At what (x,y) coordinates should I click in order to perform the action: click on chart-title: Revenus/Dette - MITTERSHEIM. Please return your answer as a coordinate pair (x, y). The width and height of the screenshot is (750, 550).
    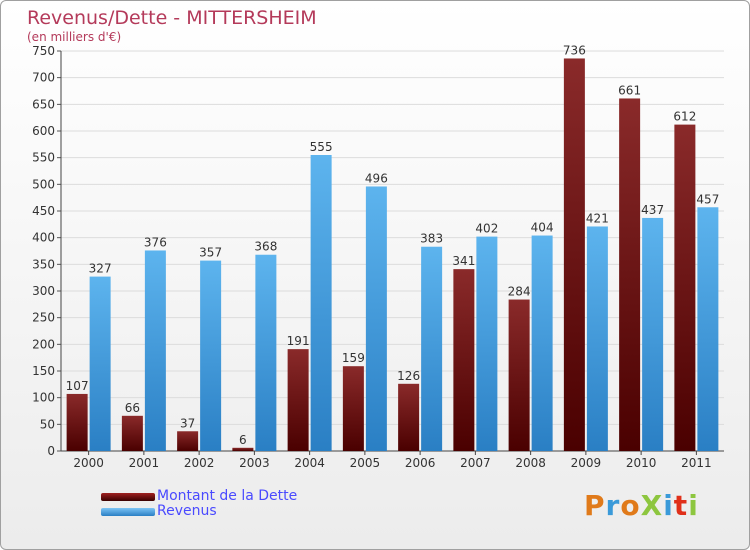
    Looking at the image, I should click on (172, 18).